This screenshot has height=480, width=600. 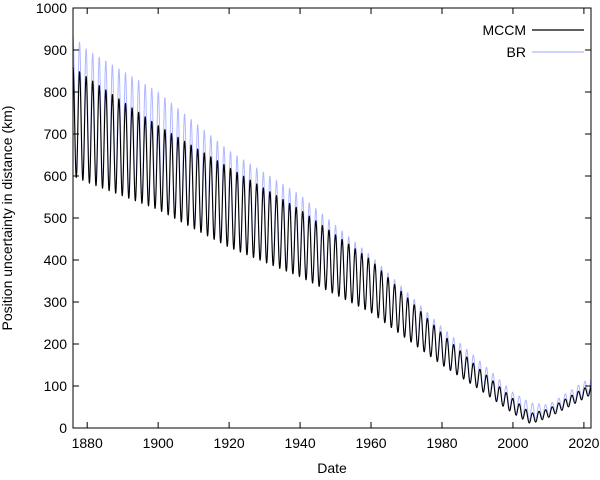 What do you see at coordinates (158, 443) in the screenshot?
I see `x-tick-label: 1900` at bounding box center [158, 443].